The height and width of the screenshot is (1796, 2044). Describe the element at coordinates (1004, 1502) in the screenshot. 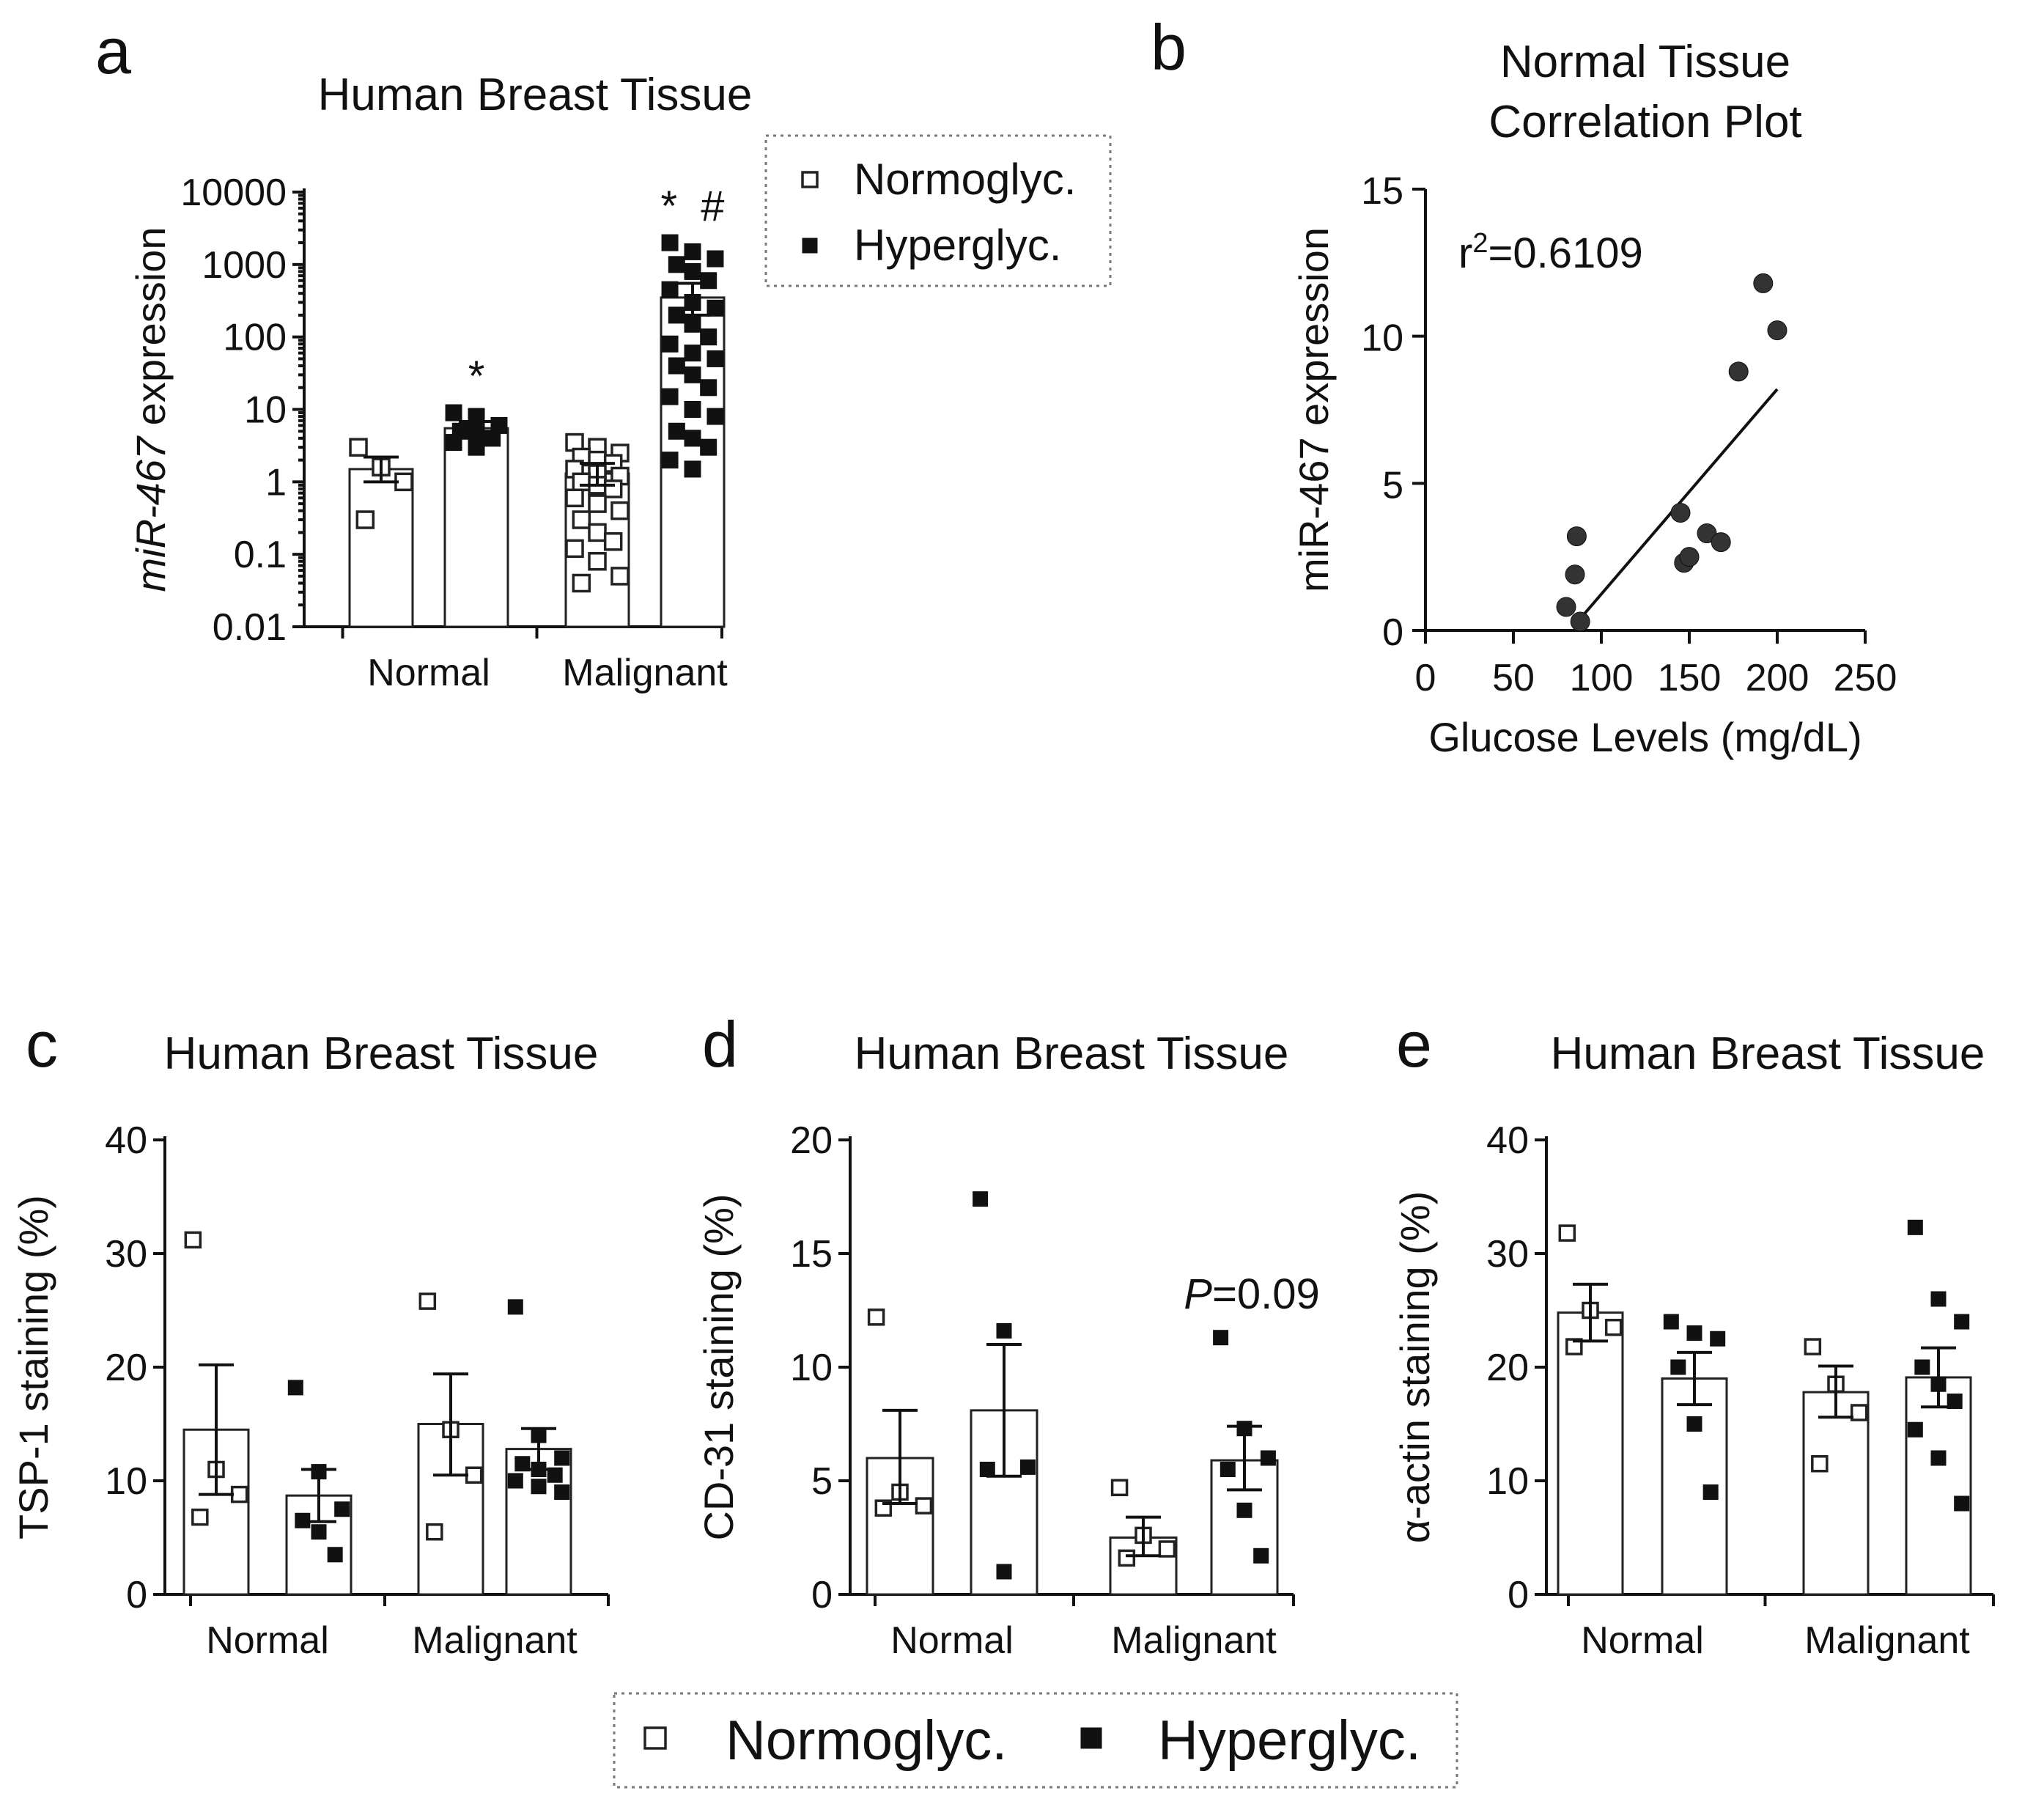

I see `bar-d` at that location.